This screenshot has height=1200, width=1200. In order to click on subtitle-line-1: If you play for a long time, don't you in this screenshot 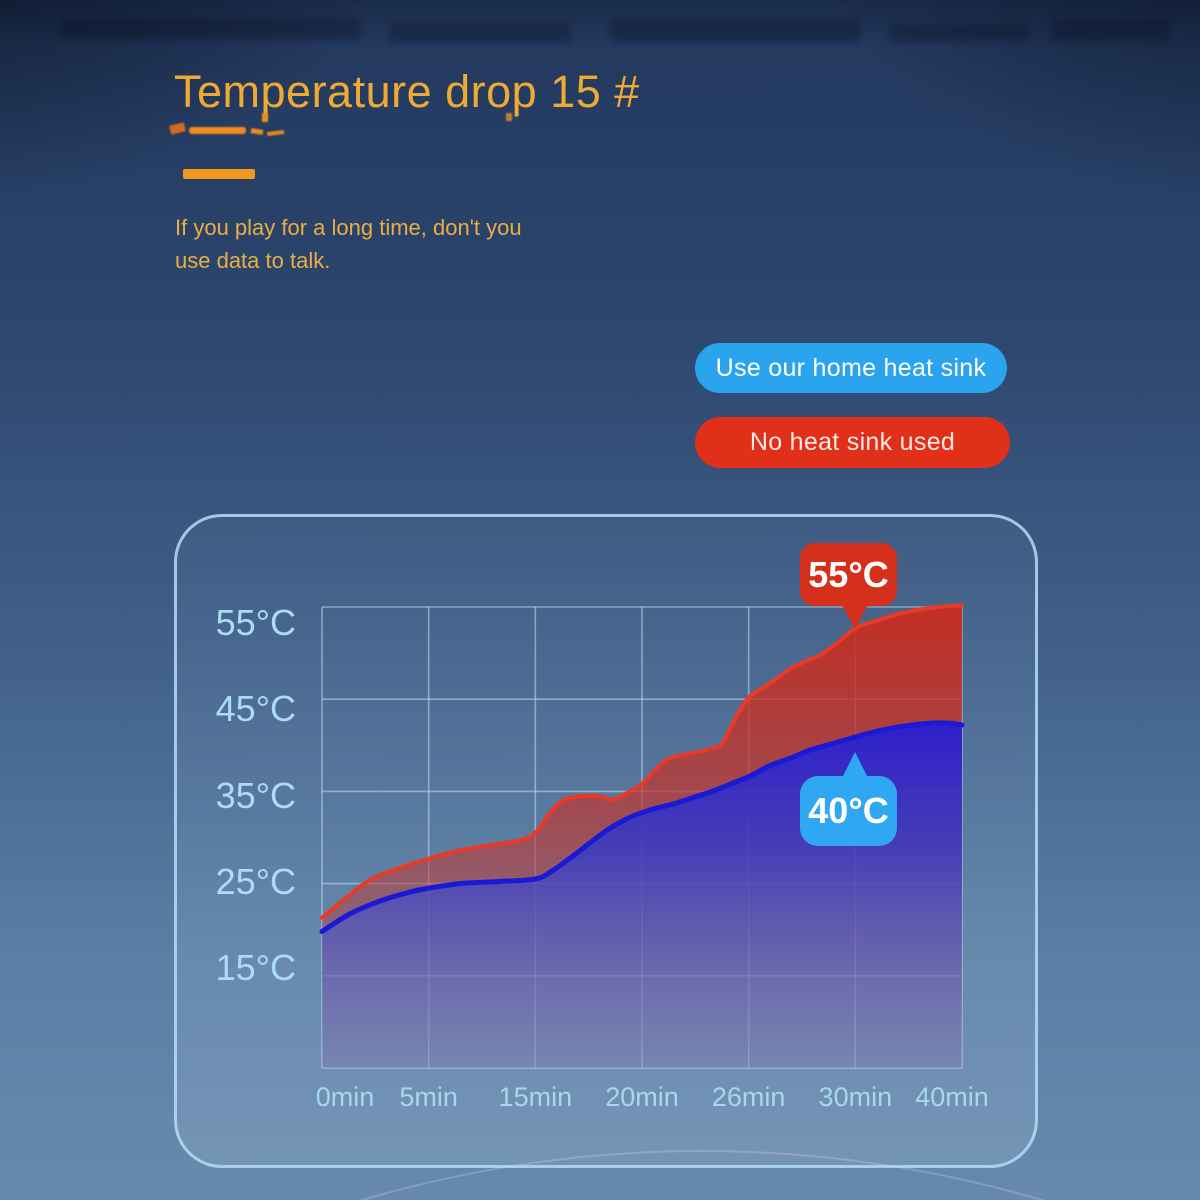, I will do `click(348, 227)`.